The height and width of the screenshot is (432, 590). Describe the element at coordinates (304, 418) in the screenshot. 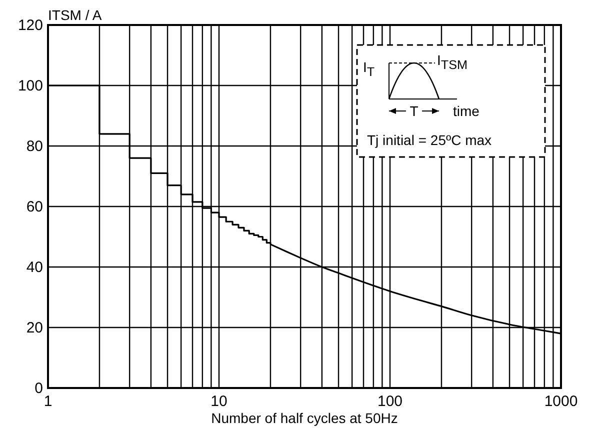

I see `x-axis-title: Number of half cycles at 50Hz` at that location.